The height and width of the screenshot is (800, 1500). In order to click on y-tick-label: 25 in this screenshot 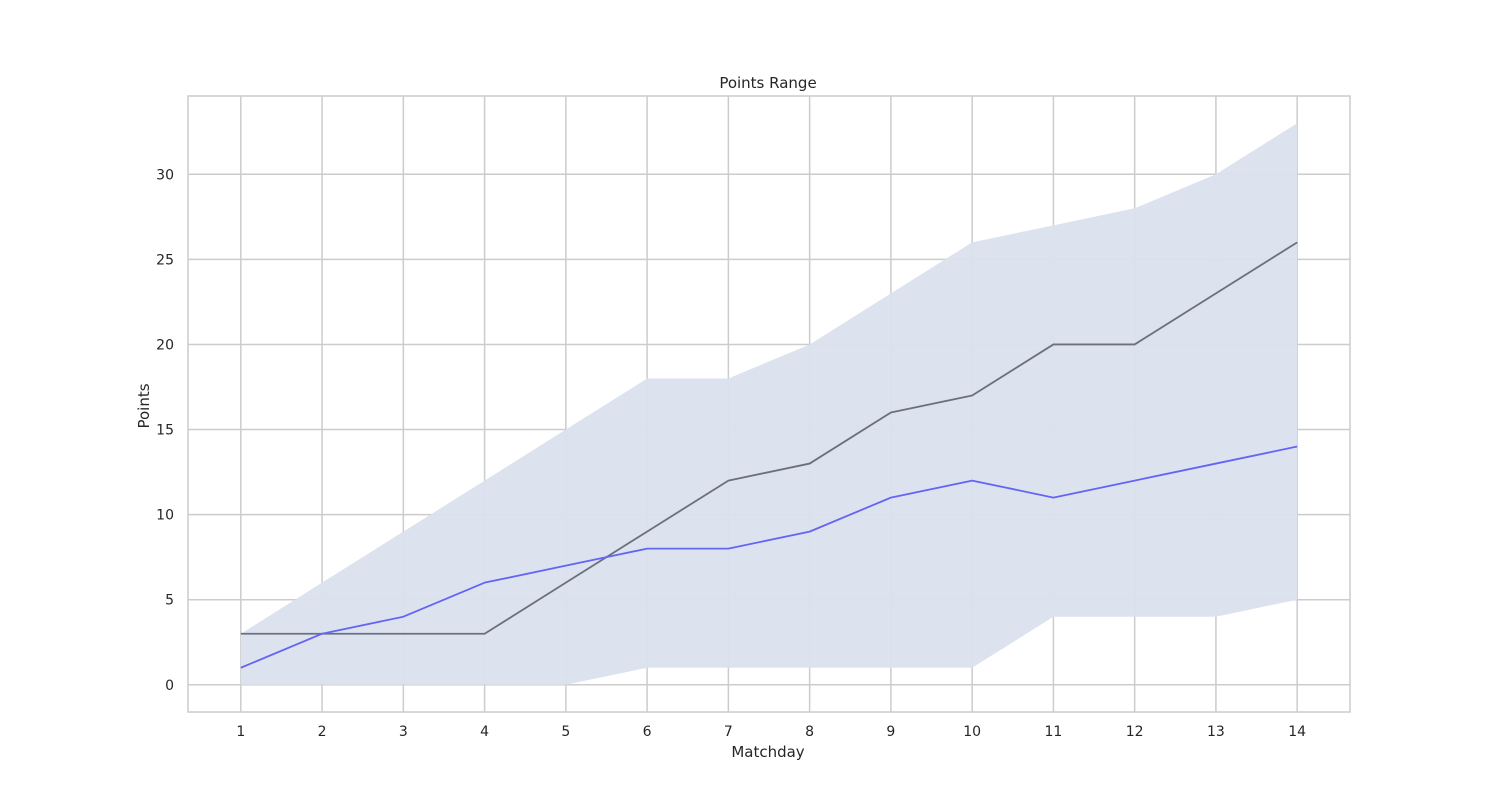, I will do `click(165, 260)`.